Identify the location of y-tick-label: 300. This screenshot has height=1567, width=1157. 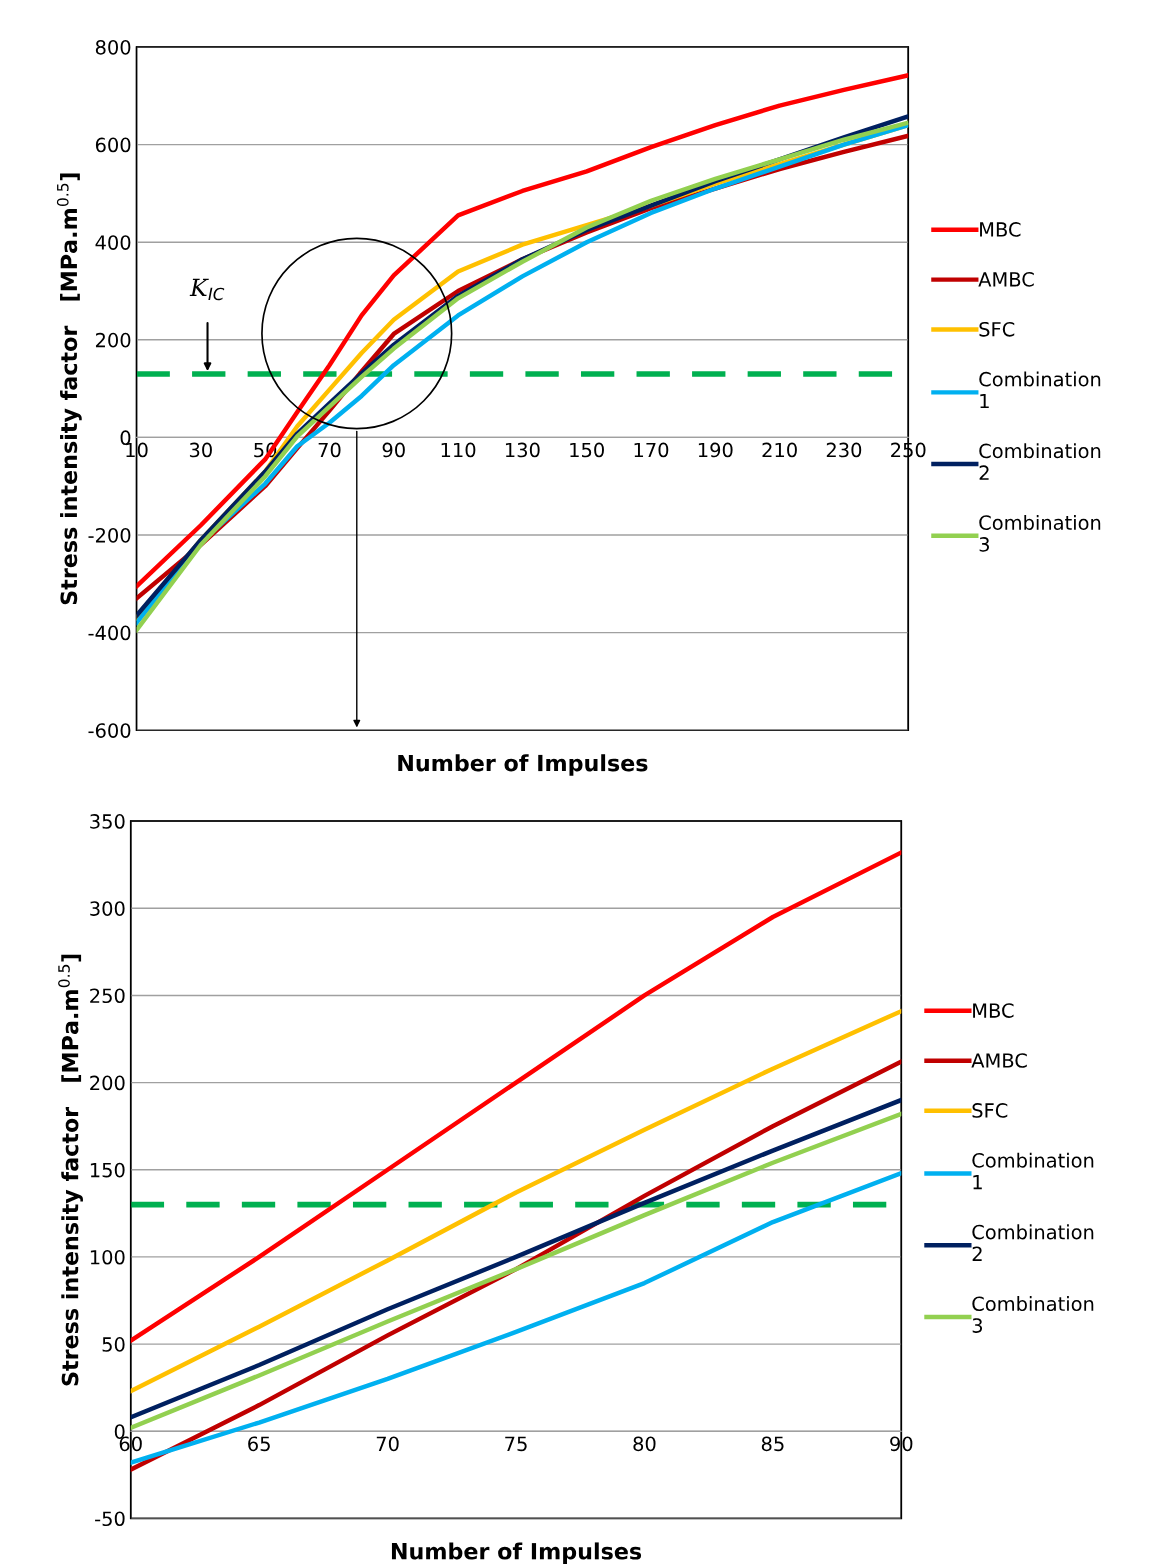
(107, 908).